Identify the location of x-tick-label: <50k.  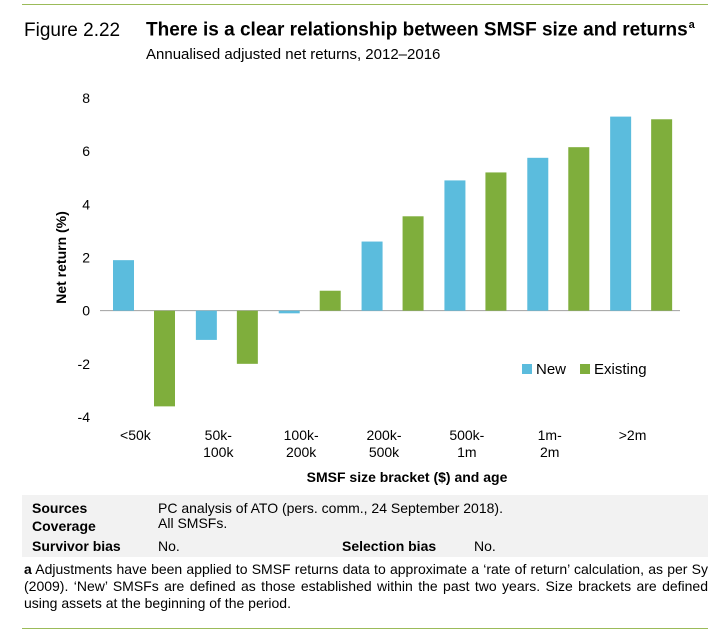
(136, 435).